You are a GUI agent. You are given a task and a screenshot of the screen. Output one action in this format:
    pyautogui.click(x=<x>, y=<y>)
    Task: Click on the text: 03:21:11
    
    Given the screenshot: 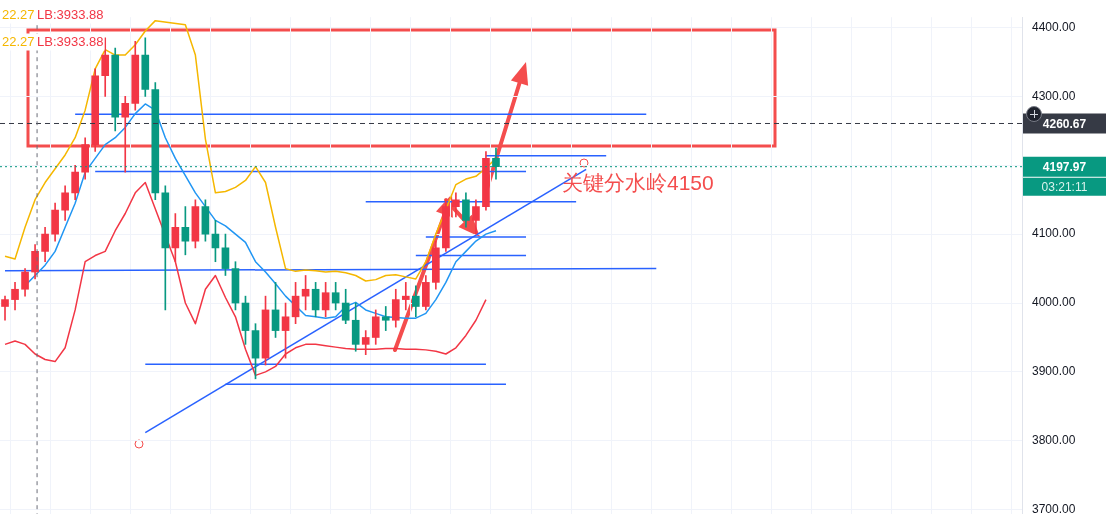 What is the action you would take?
    pyautogui.click(x=1064, y=187)
    